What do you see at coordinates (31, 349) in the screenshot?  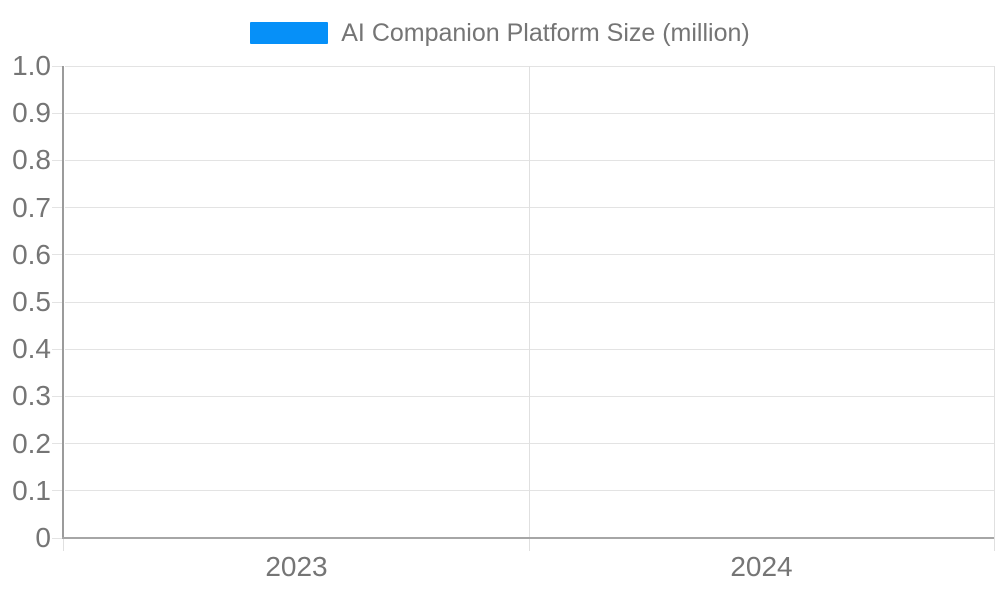 I see `y-axis-tick-label: 0.4` at bounding box center [31, 349].